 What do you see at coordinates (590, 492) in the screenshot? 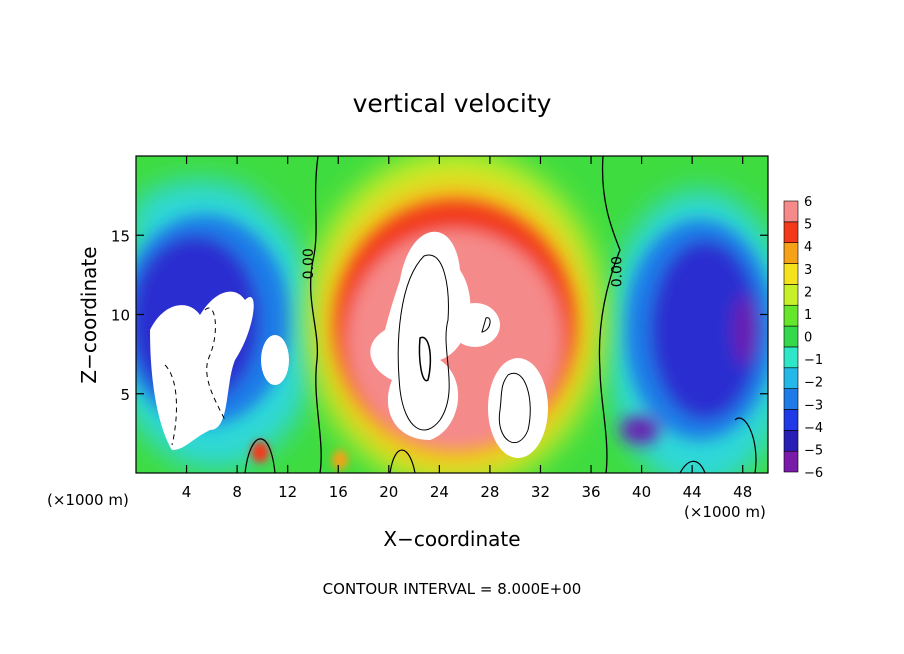
I see `x-tick-label: 36` at bounding box center [590, 492].